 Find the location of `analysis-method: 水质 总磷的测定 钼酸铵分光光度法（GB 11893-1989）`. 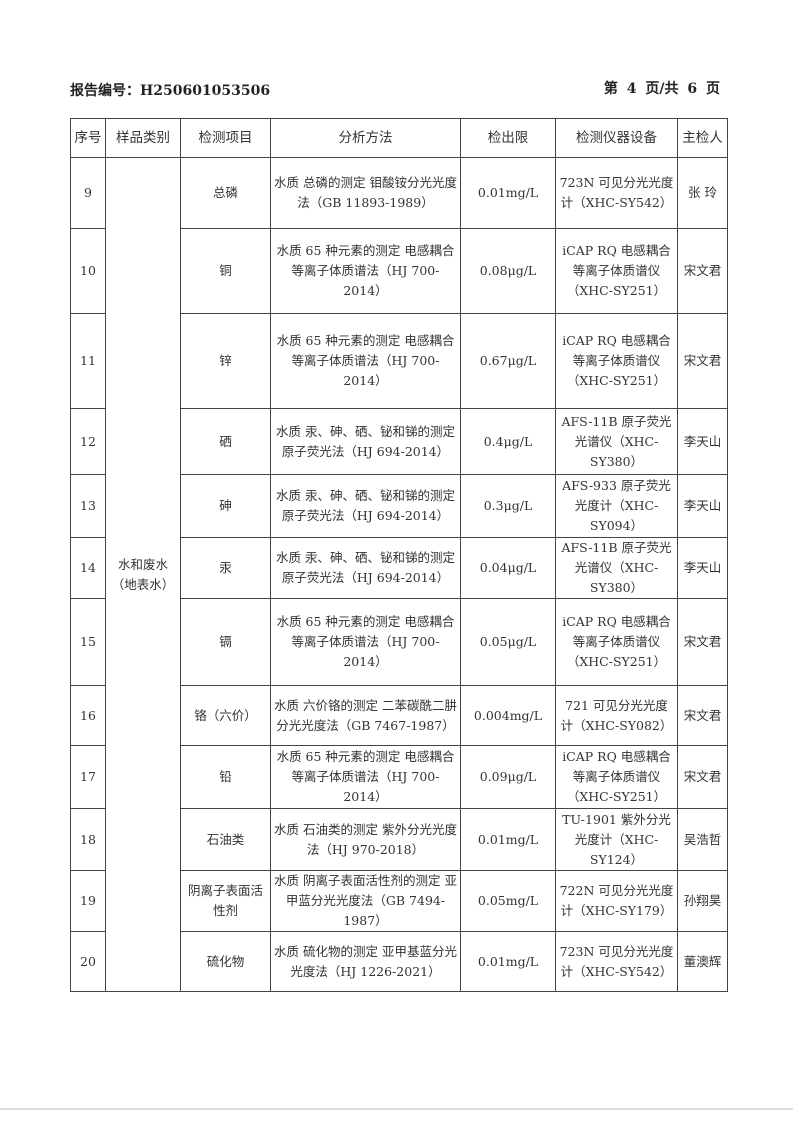

analysis-method: 水质 总磷的测定 钼酸铵分光光度法（GB 11893-1989） is located at coordinates (365, 193).